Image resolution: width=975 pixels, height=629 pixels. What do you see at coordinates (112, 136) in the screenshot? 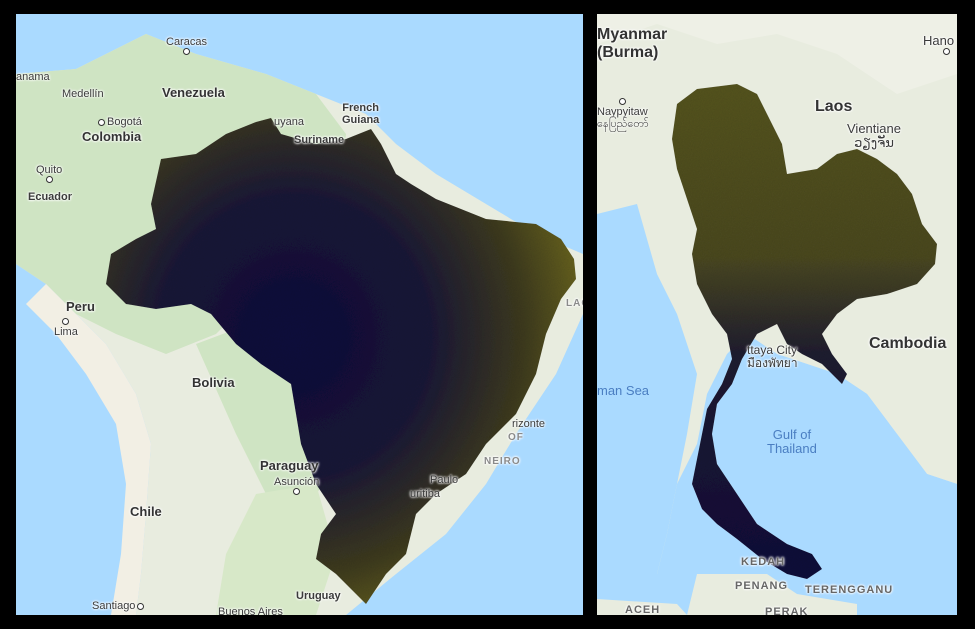
I see `label-colombia: Colombia` at bounding box center [112, 136].